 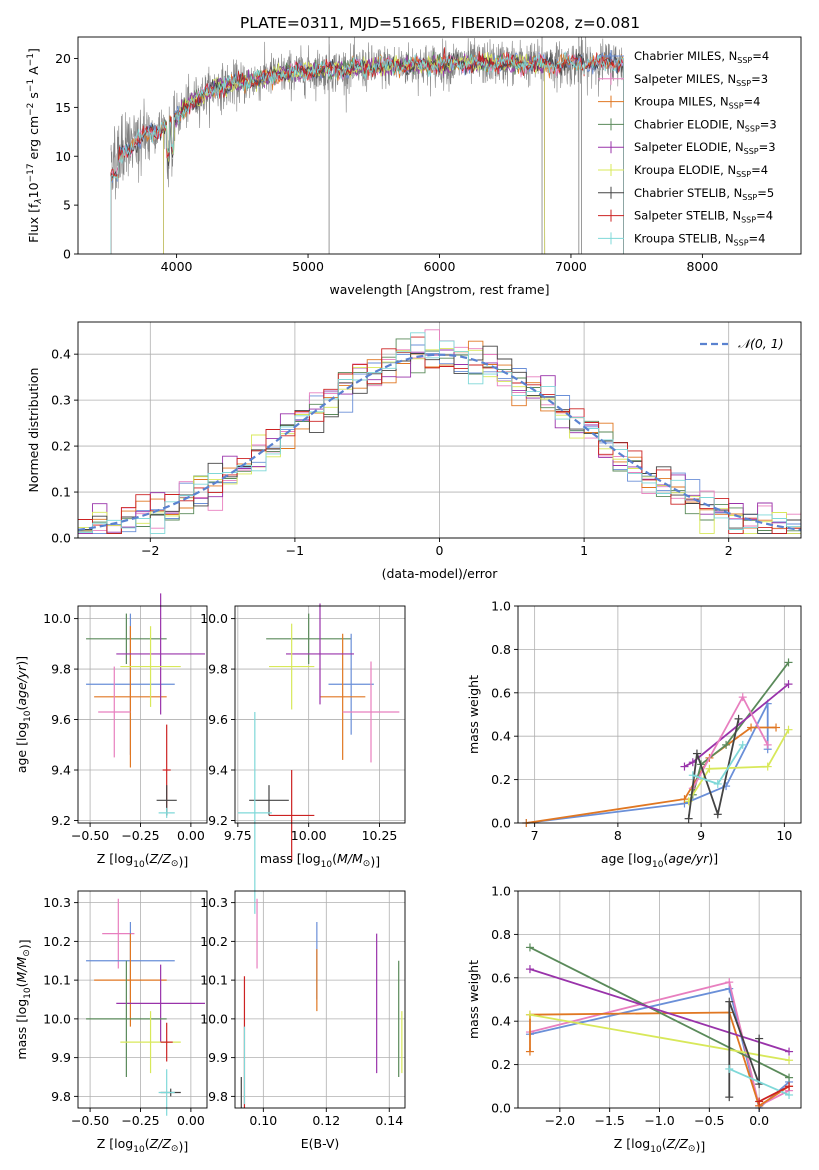 What do you see at coordinates (57, 1018) in the screenshot?
I see `mass-vs-Z-ytick-label: 10.0` at bounding box center [57, 1018].